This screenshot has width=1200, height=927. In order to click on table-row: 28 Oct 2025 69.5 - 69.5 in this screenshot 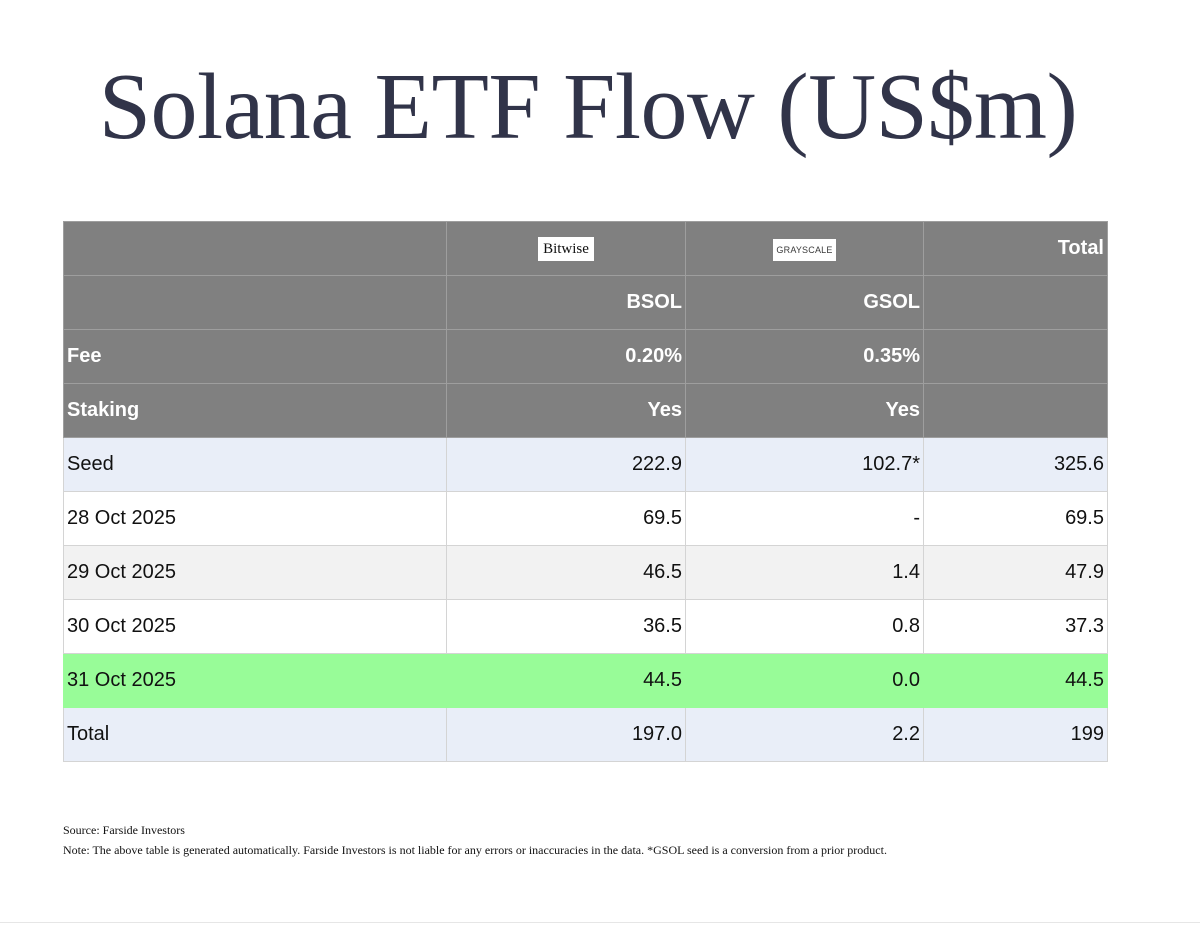, I will do `click(585, 518)`.